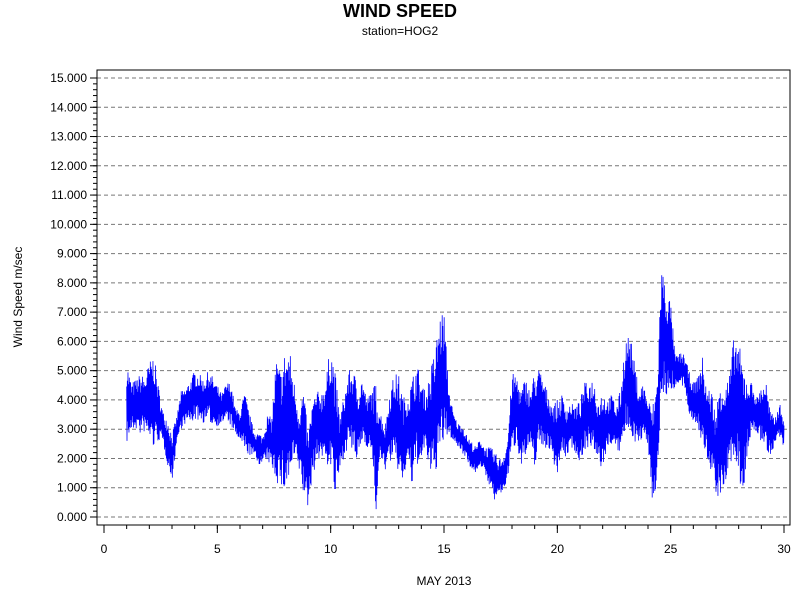 The height and width of the screenshot is (600, 800). I want to click on x-tick-label: 15, so click(444, 549).